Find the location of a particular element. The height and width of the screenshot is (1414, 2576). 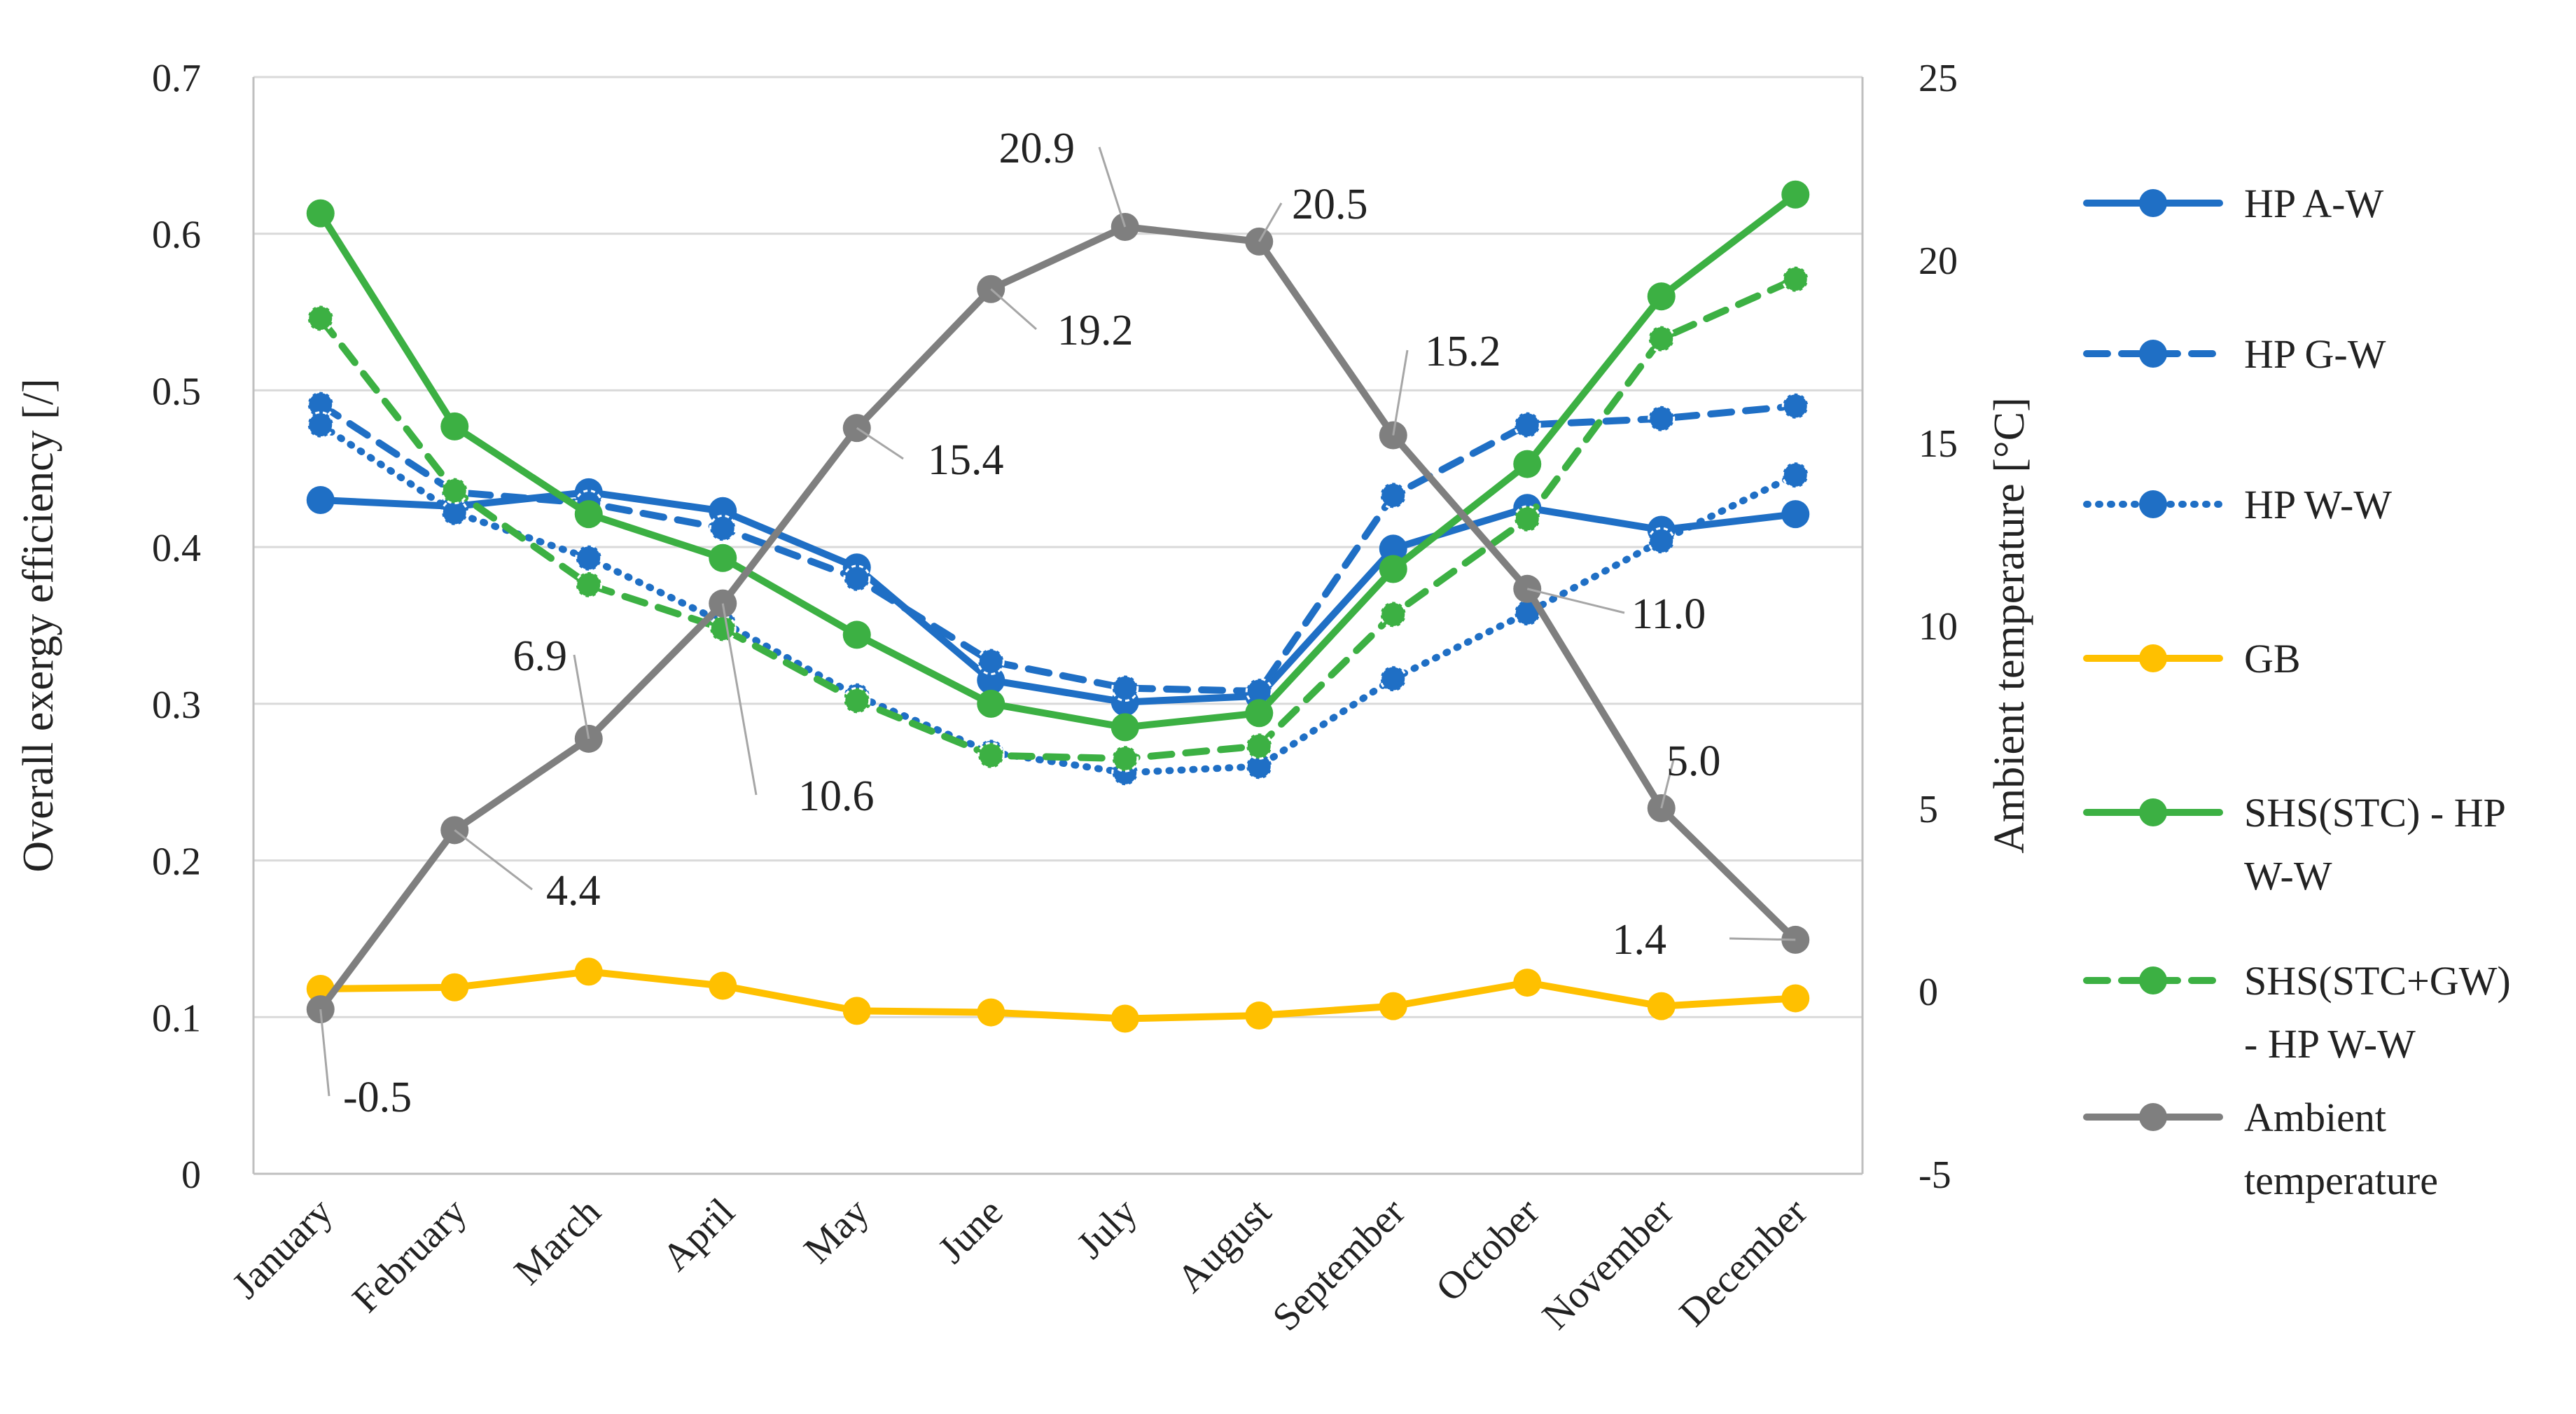

y2-tick-label: 5 is located at coordinates (1928, 809).